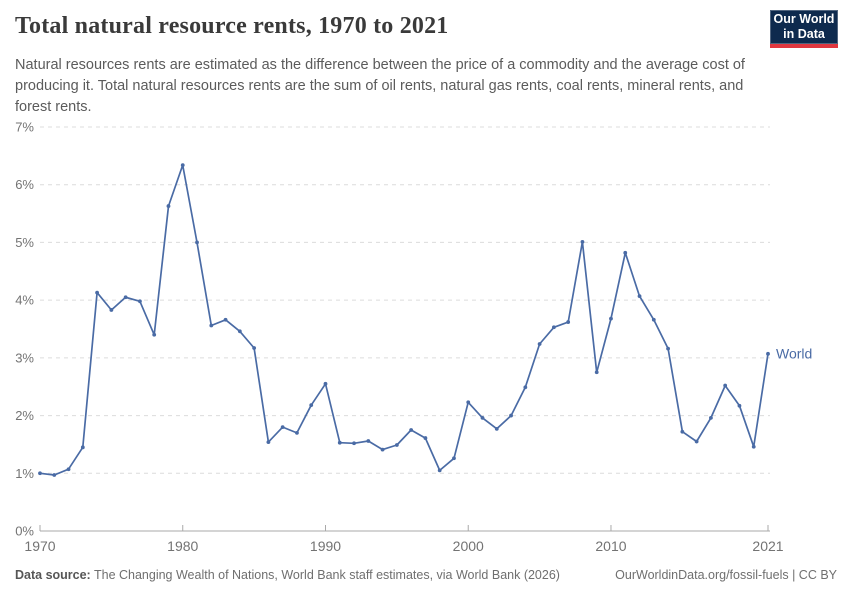 The image size is (850, 600). I want to click on owid-logo-stripe, so click(804, 46).